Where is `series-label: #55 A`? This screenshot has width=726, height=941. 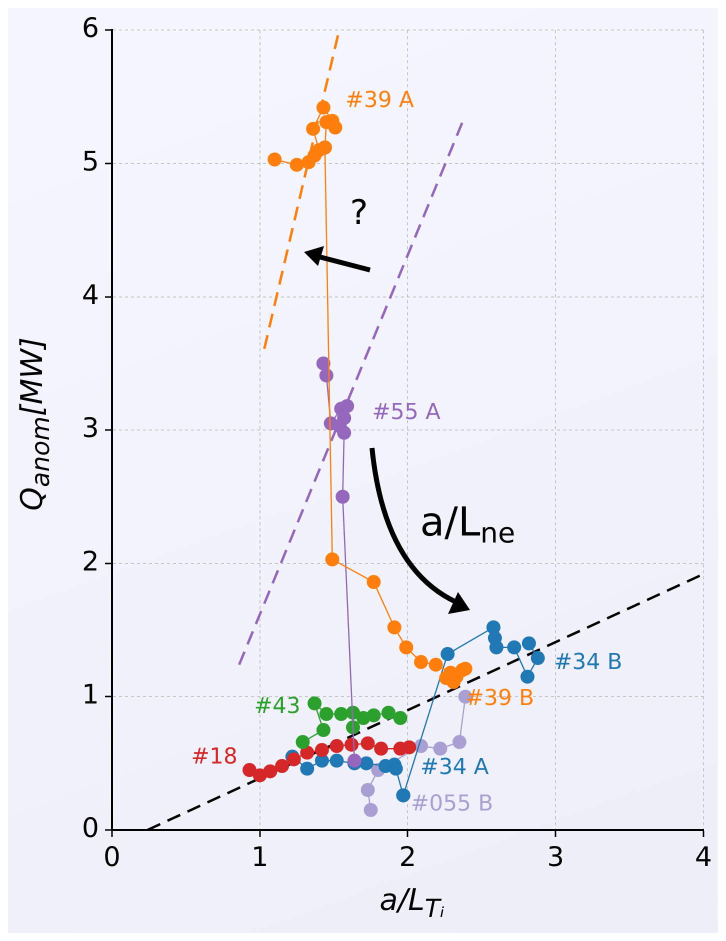 series-label: #55 A is located at coordinates (406, 412).